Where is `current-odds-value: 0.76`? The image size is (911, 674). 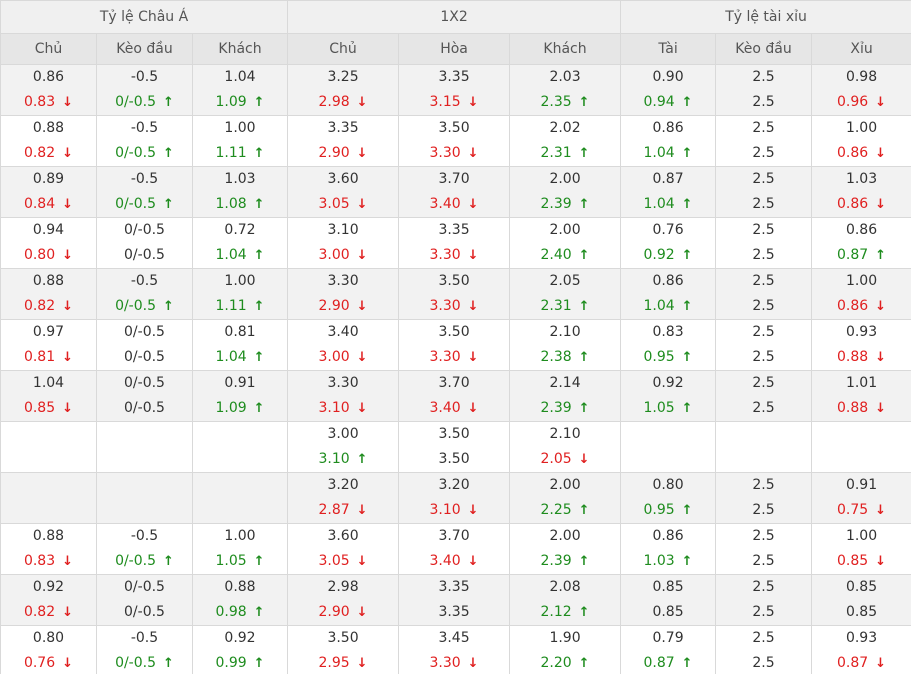 current-odds-value: 0.76 is located at coordinates (39, 663).